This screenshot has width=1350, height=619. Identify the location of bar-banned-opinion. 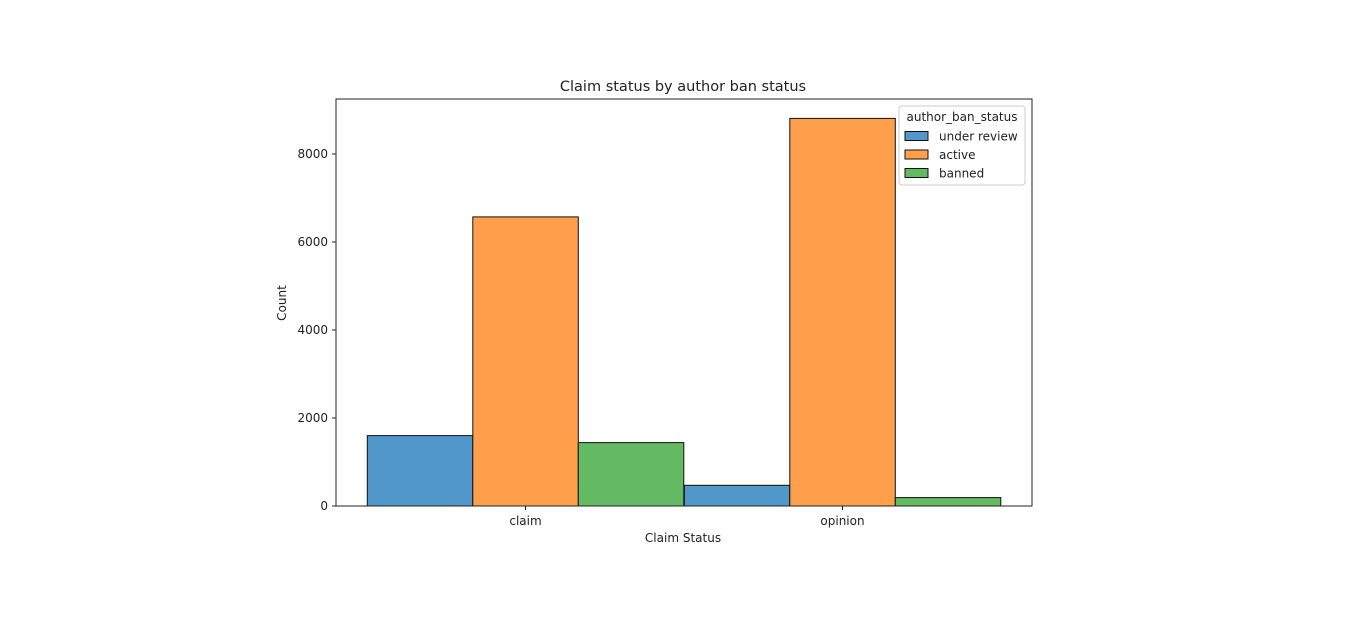
(948, 502).